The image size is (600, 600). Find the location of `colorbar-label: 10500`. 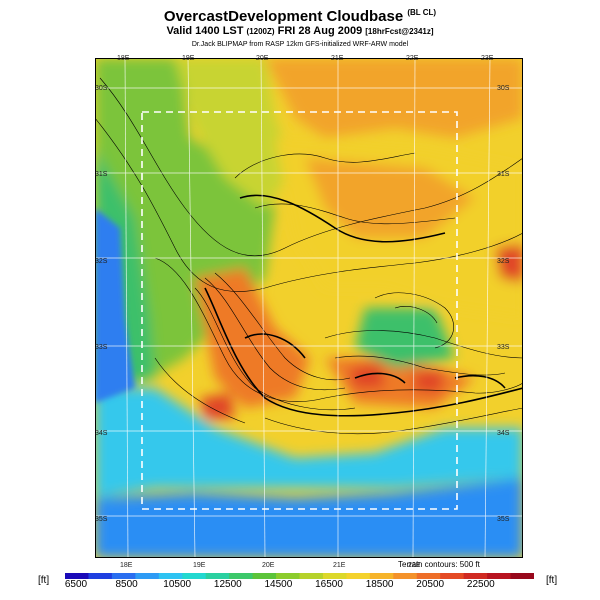

colorbar-label: 10500 is located at coordinates (177, 584).